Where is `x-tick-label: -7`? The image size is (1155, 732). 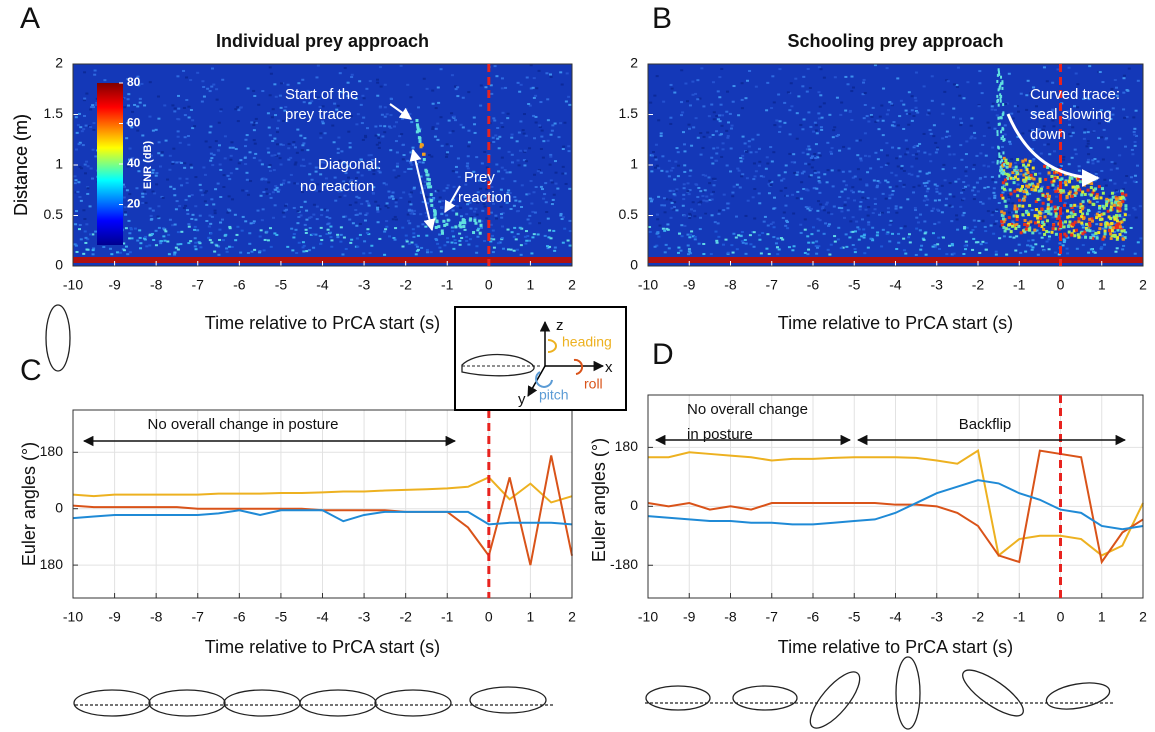 x-tick-label: -7 is located at coordinates (772, 617).